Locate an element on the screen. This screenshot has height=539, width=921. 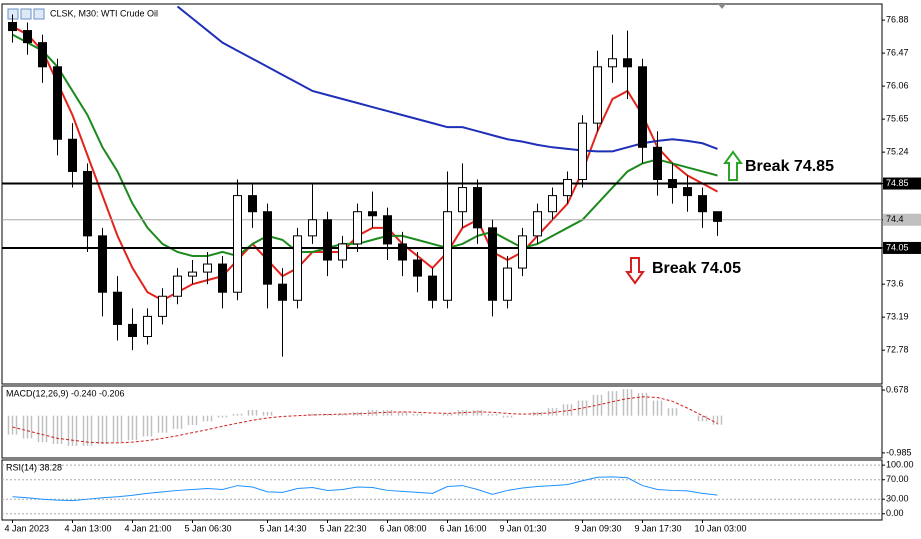
y-tick-label: 0.678 is located at coordinates (897, 389).